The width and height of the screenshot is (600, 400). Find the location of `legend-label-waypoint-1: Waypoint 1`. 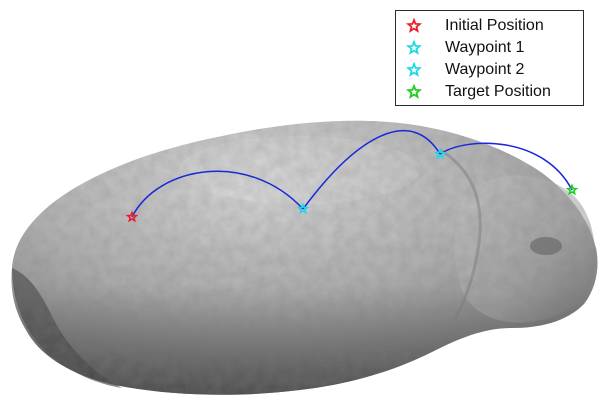

legend-label-waypoint-1: Waypoint 1 is located at coordinates (485, 47).